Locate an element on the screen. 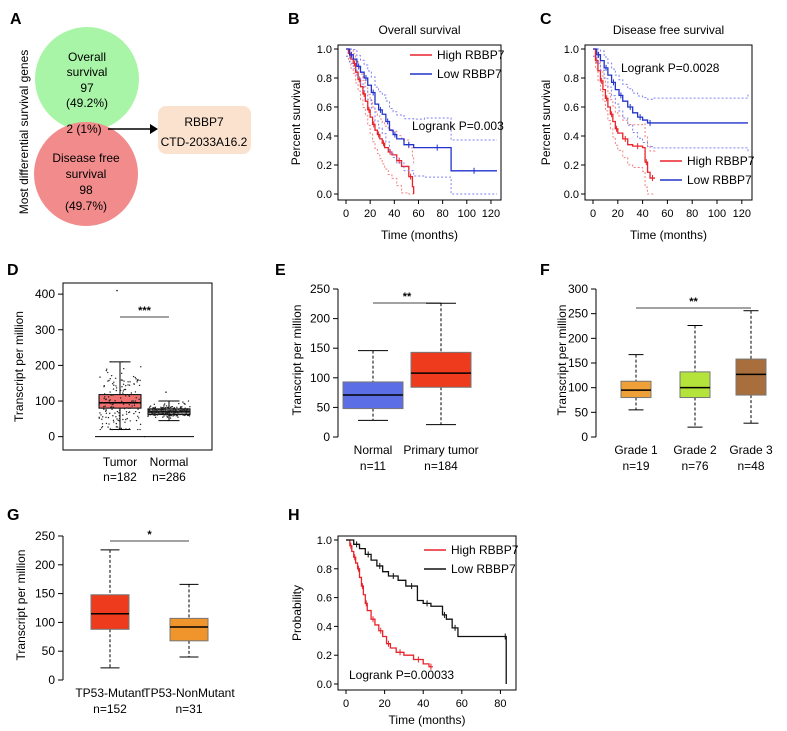 The image size is (787, 731). panel-g-label: G is located at coordinates (13, 515).